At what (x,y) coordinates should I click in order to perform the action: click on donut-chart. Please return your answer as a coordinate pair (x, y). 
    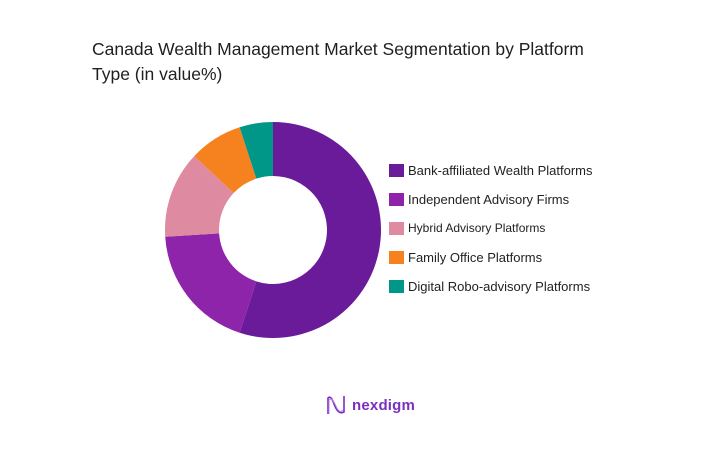
    Looking at the image, I should click on (273, 230).